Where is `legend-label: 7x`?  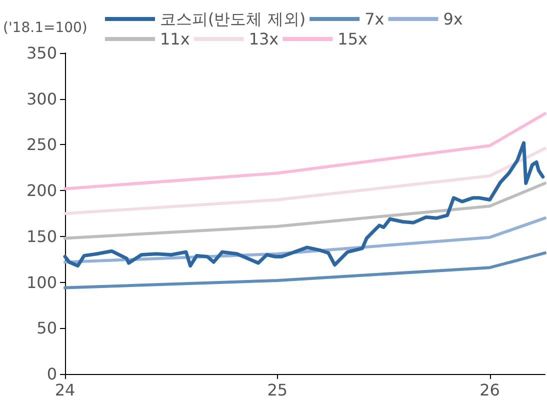
legend-label: 7x is located at coordinates (374, 19).